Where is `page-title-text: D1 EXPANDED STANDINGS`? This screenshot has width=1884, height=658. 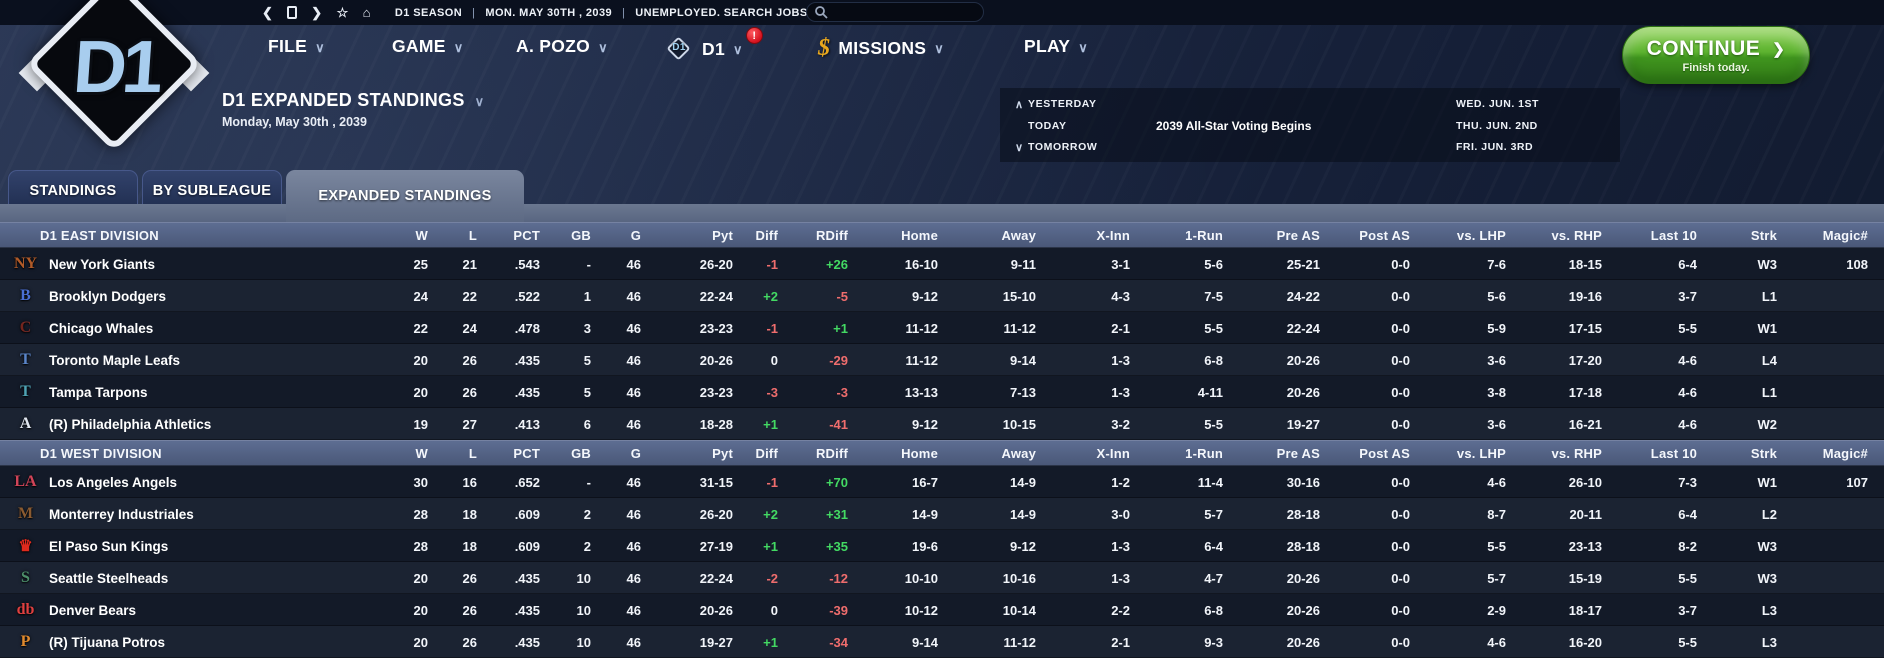 page-title-text: D1 EXPANDED STANDINGS is located at coordinates (343, 100).